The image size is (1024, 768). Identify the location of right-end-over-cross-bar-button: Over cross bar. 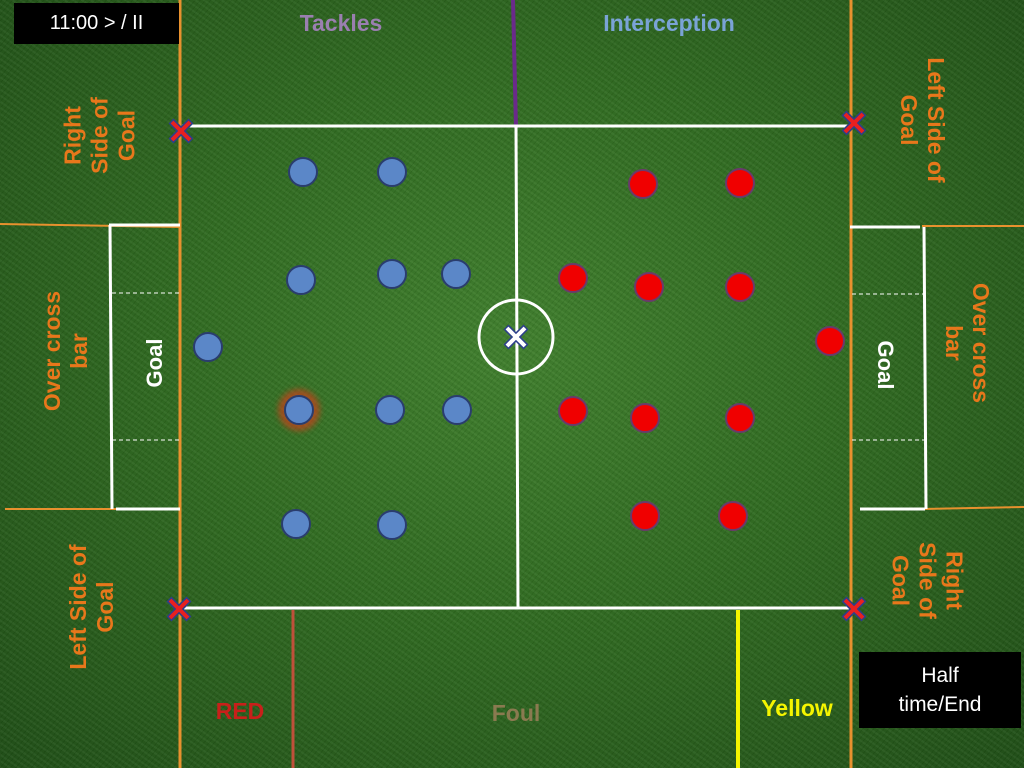
(967, 343).